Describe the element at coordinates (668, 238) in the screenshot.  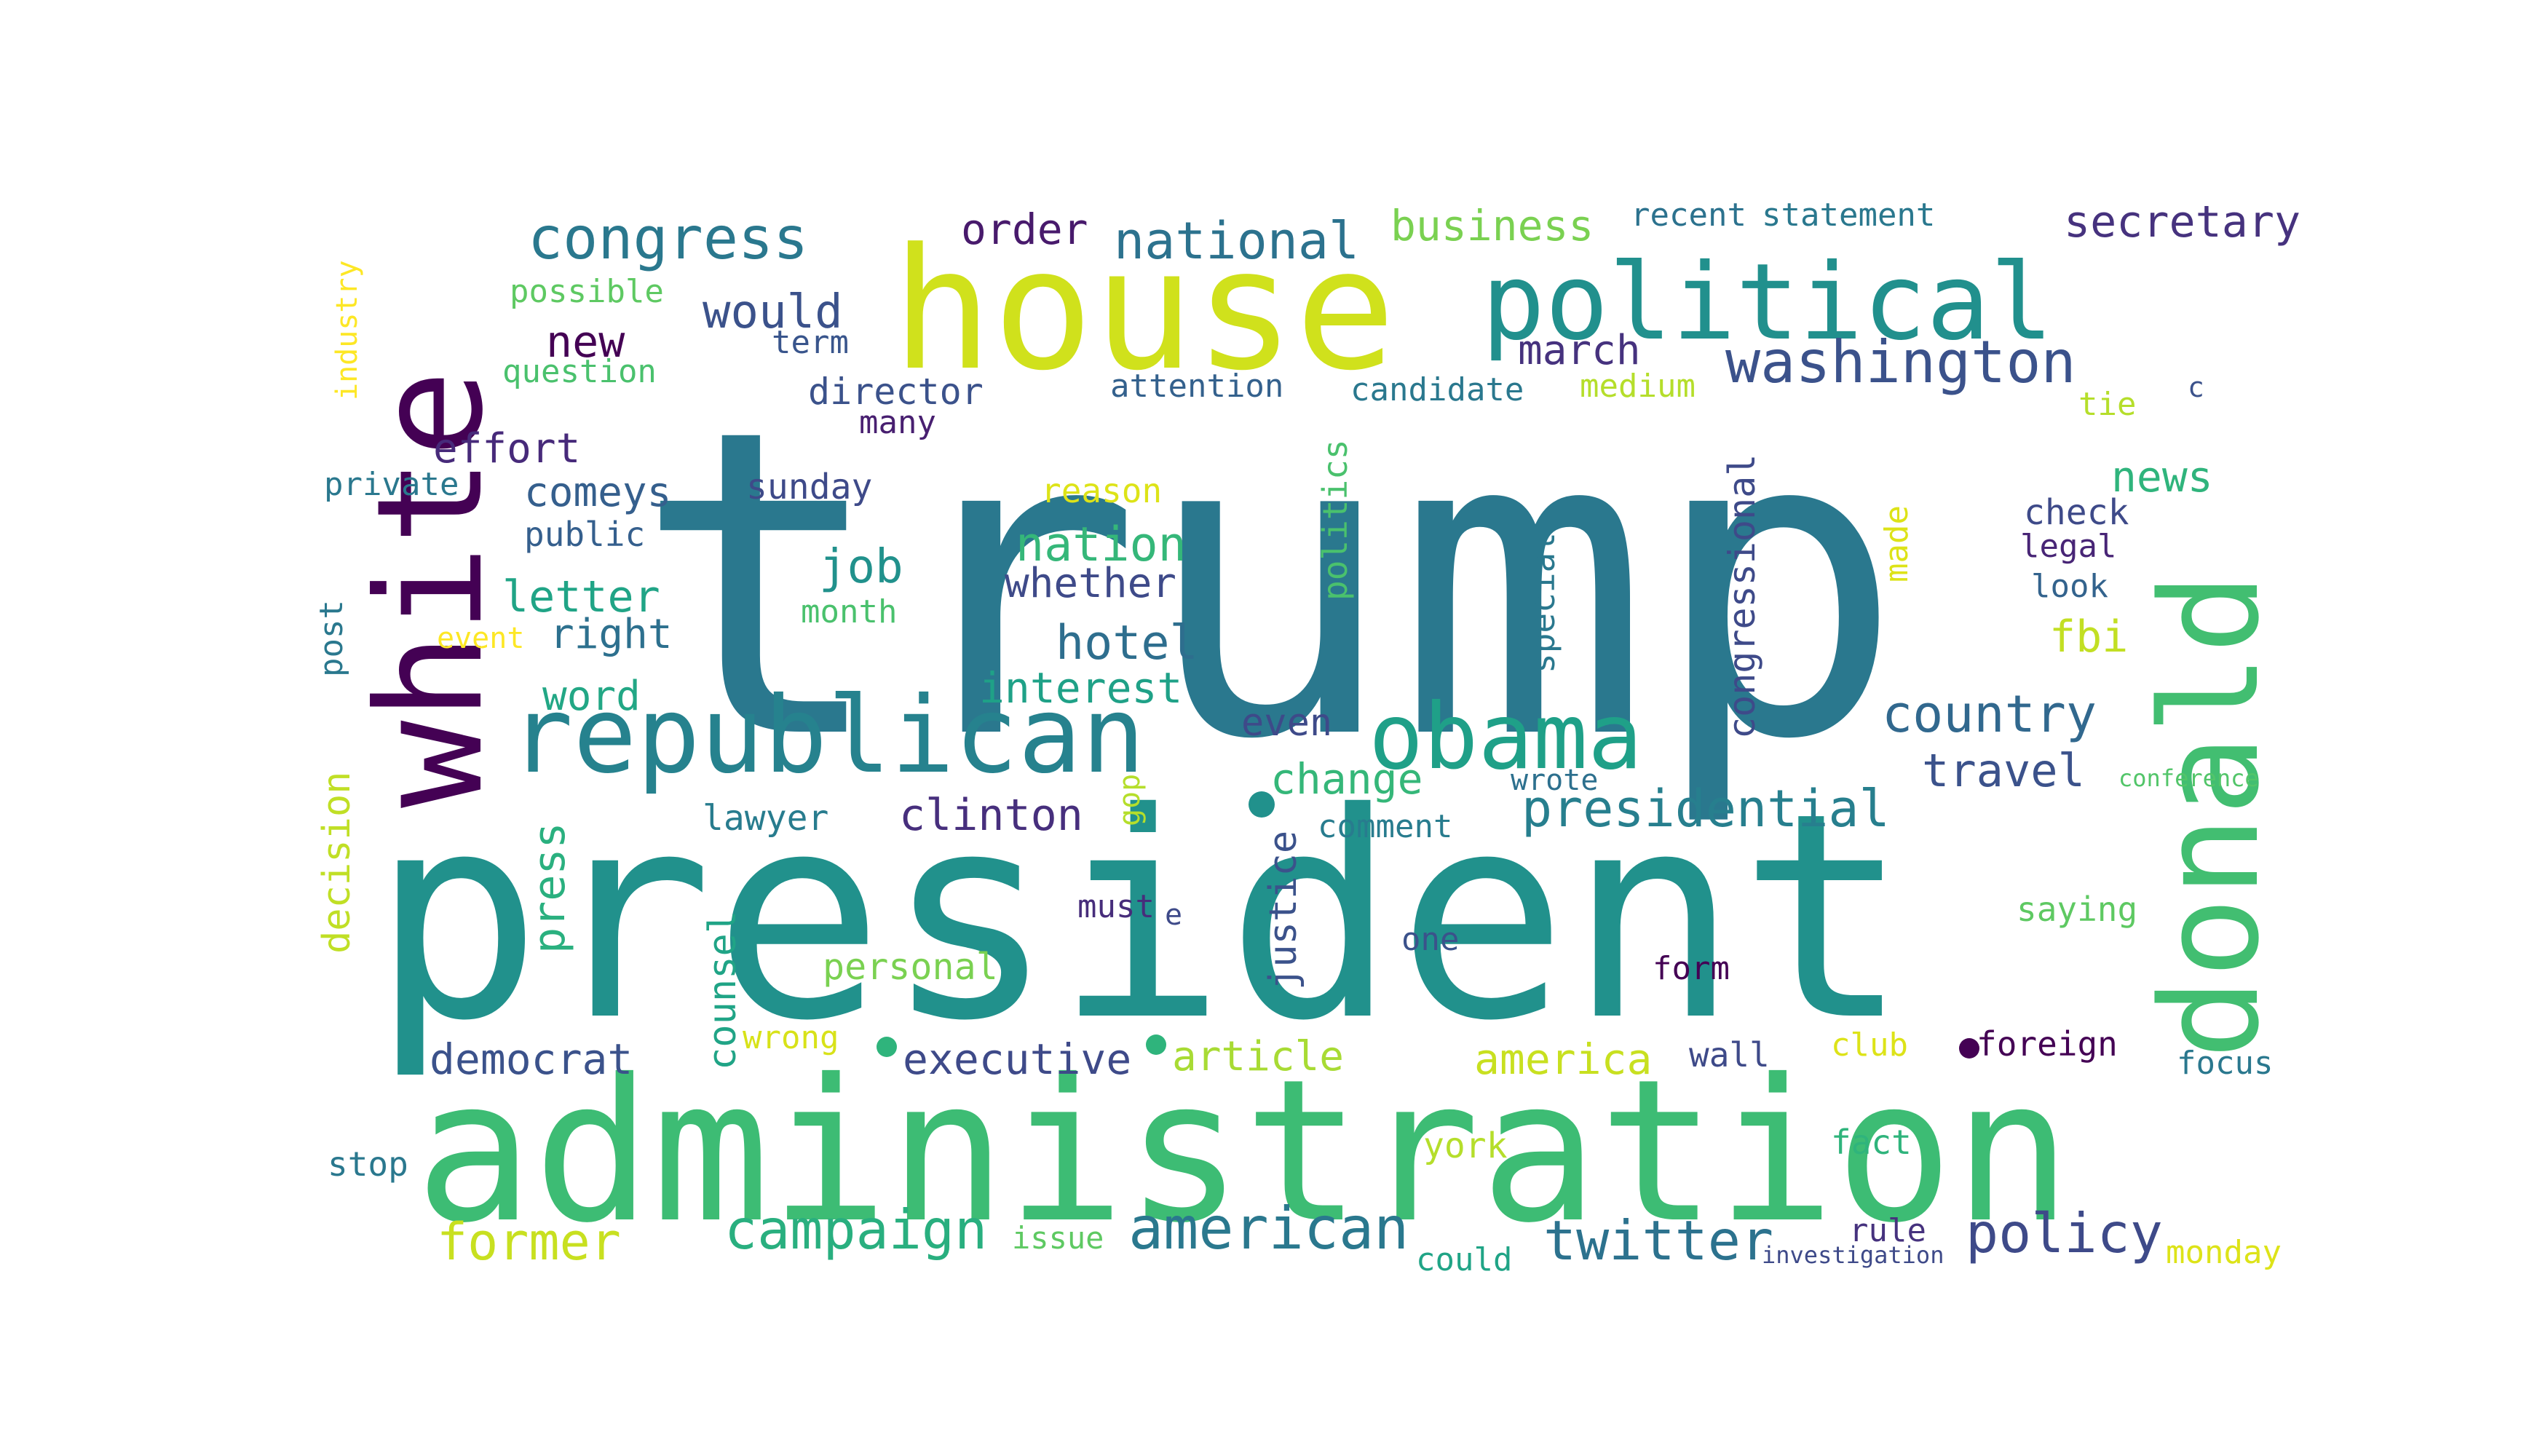
I see `word-congress: congress` at that location.